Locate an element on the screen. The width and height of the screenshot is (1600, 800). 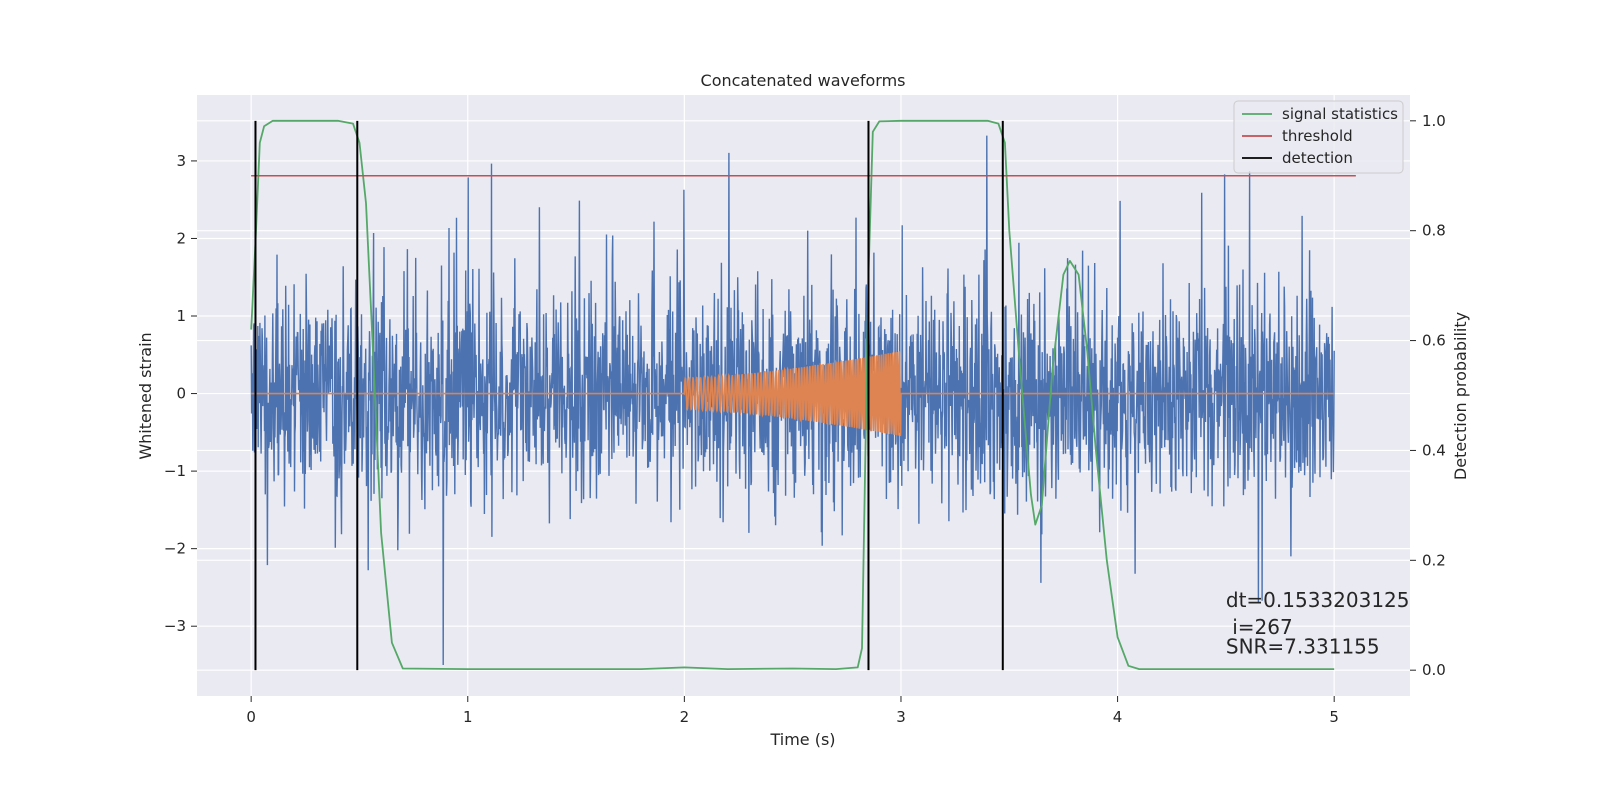
y-axis-label: Whitened strain is located at coordinates (145, 395).